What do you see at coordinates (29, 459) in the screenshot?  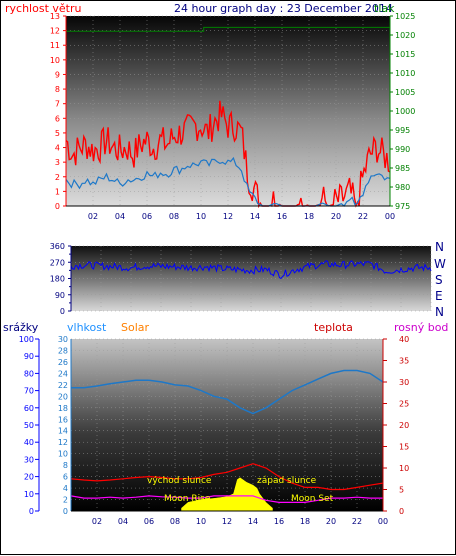 I see `rain-ytick-label: 30` at bounding box center [29, 459].